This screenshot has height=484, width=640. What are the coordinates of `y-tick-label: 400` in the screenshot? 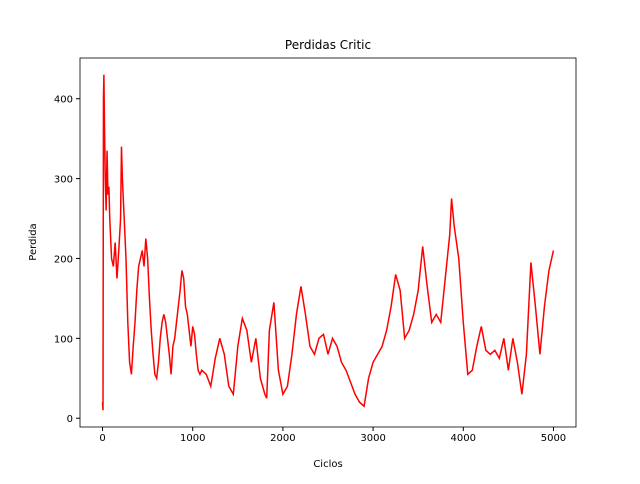 It's located at (63, 100).